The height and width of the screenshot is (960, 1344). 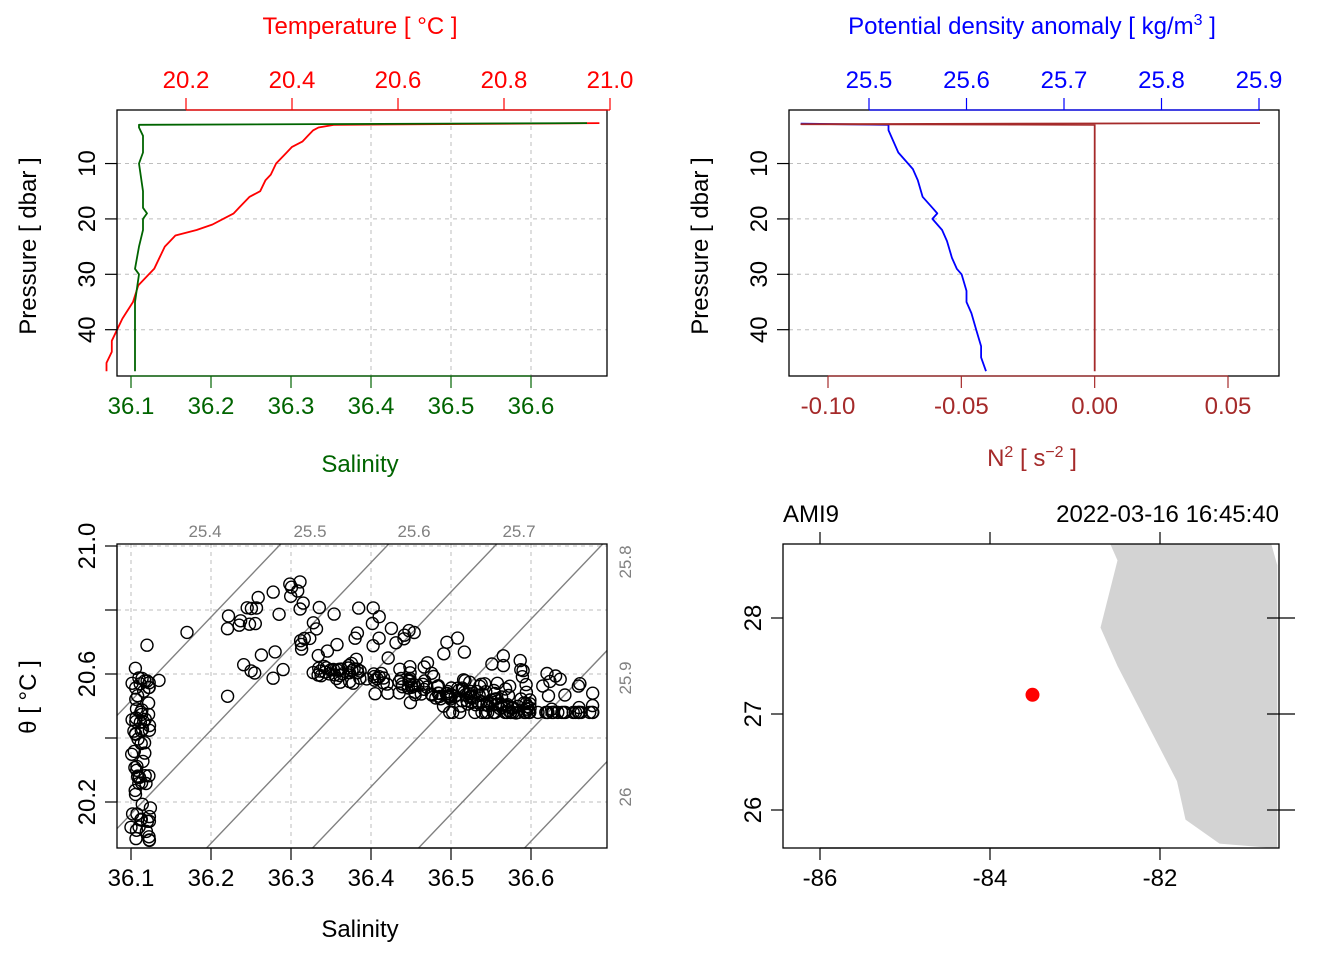 I want to click on density-title-sup: 3, so click(x=1198, y=20).